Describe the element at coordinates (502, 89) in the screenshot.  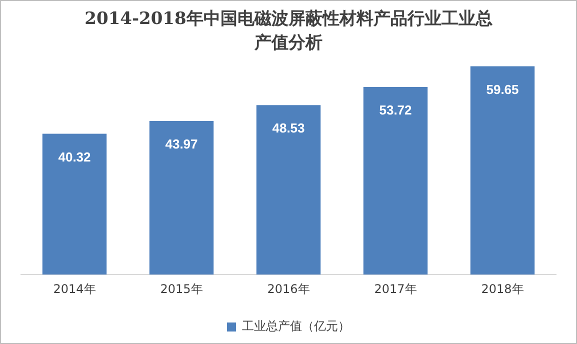
I see `data-label: 59.65` at that location.